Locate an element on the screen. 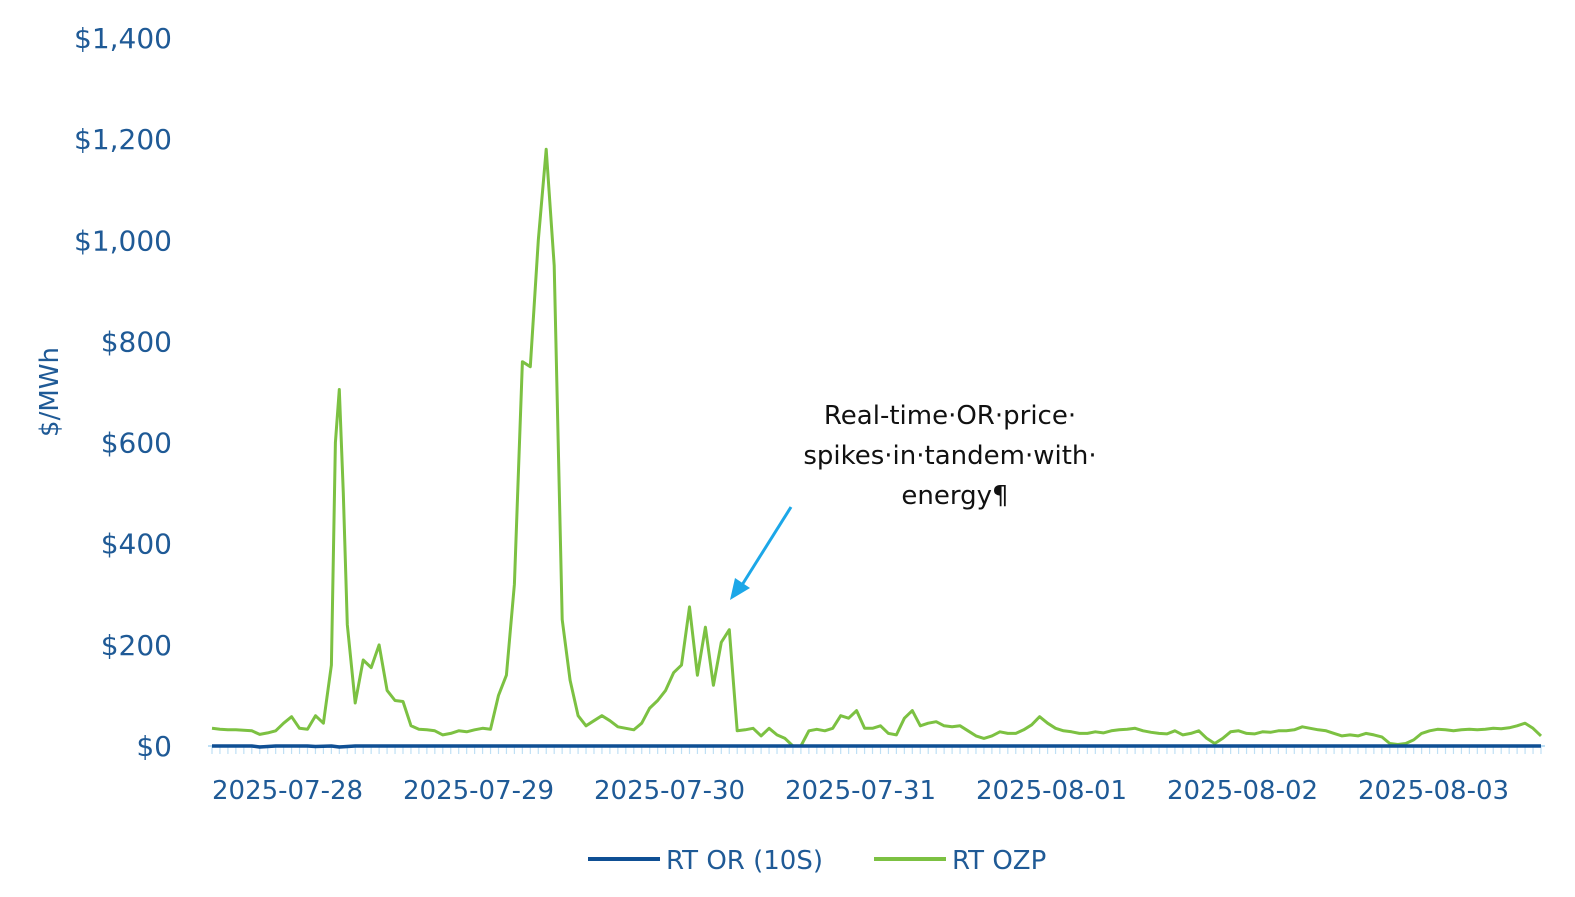  y-tick-label: $1,200 is located at coordinates (123, 139).